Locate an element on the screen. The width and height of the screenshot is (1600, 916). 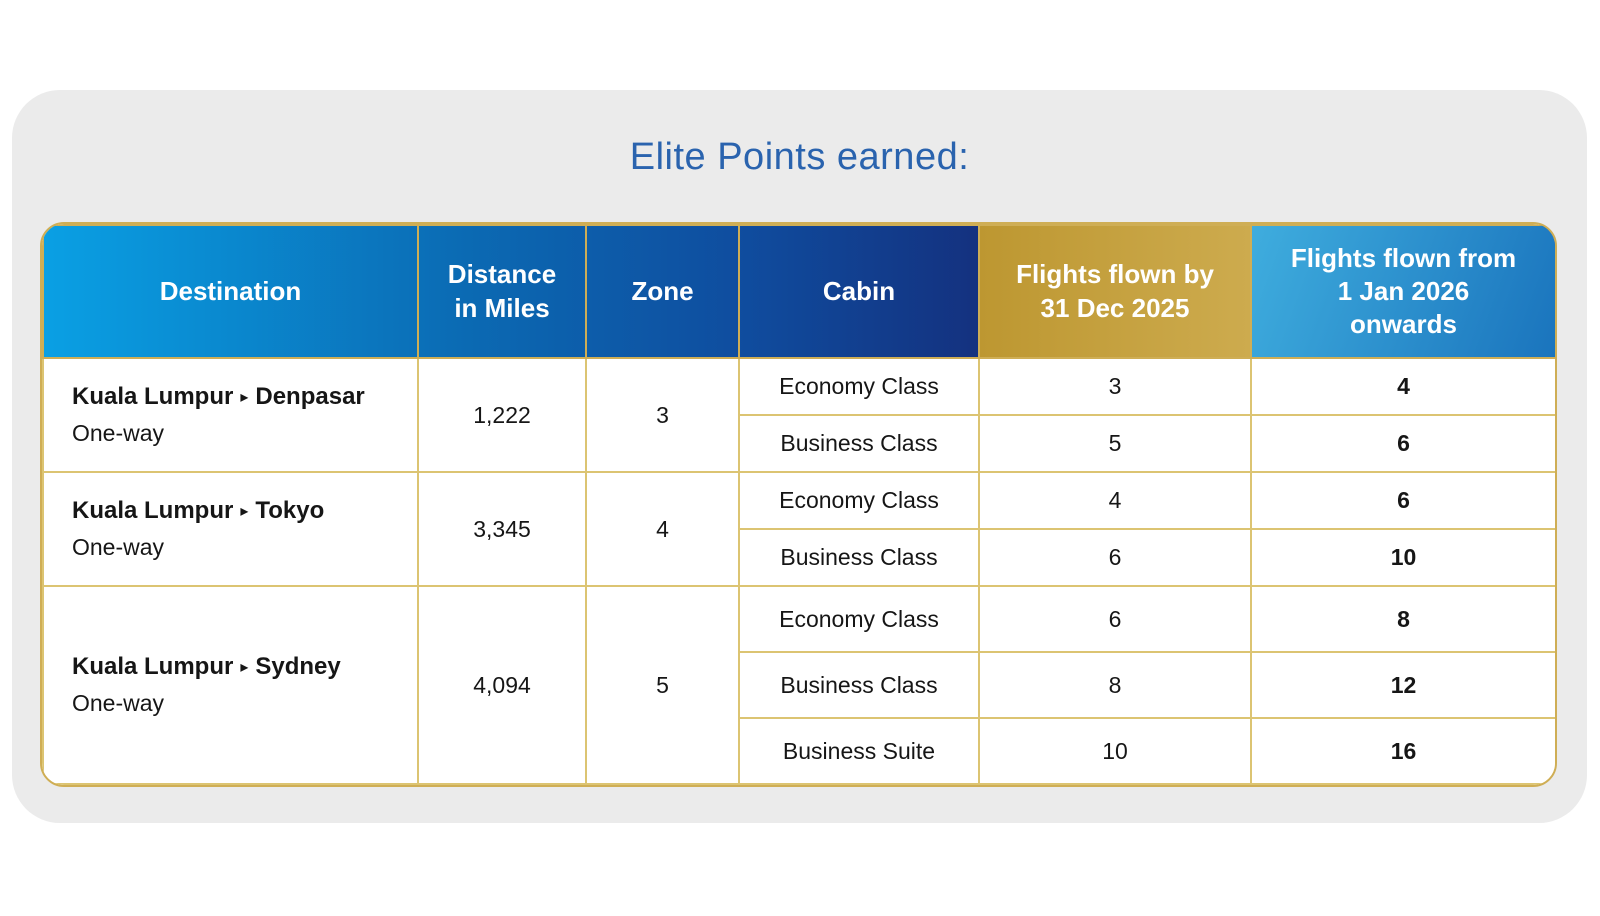
table-row: Business Suite 10 16 is located at coordinates (799, 751).